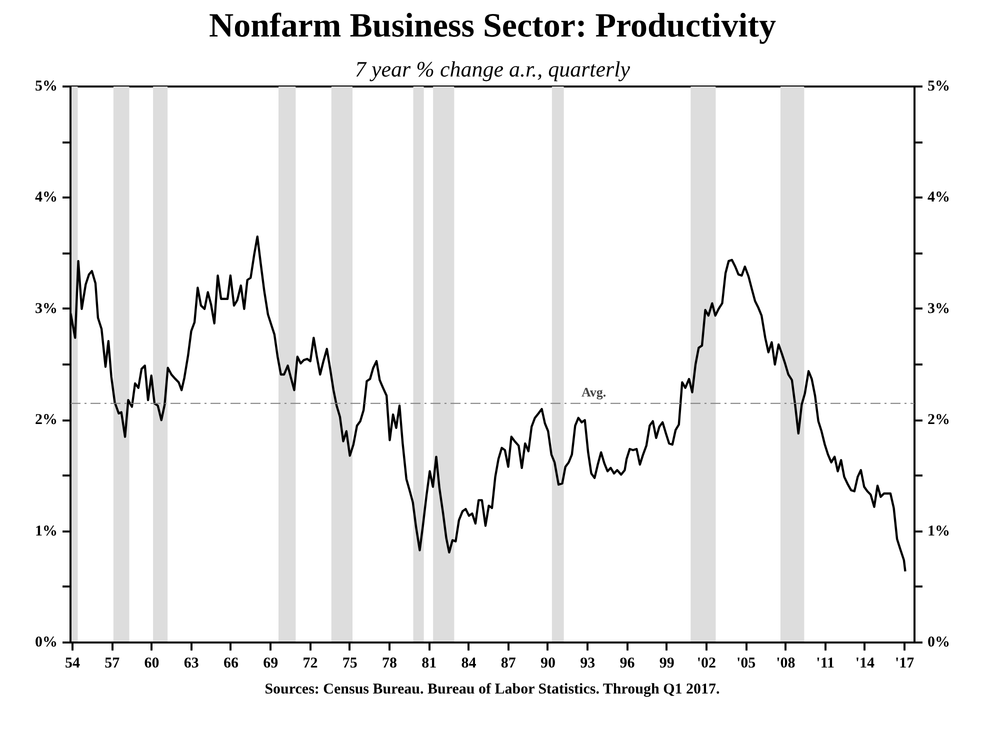  I want to click on x-tick-label: 87, so click(508, 664).